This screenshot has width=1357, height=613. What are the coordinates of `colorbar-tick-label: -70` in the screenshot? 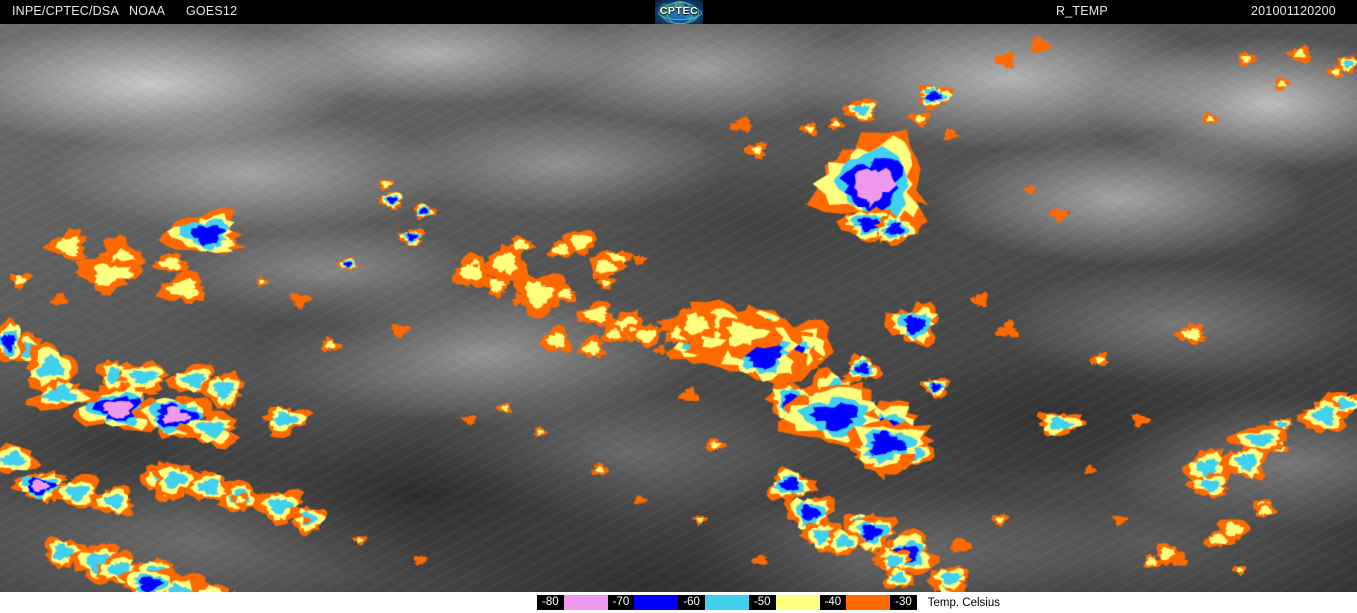 It's located at (621, 602).